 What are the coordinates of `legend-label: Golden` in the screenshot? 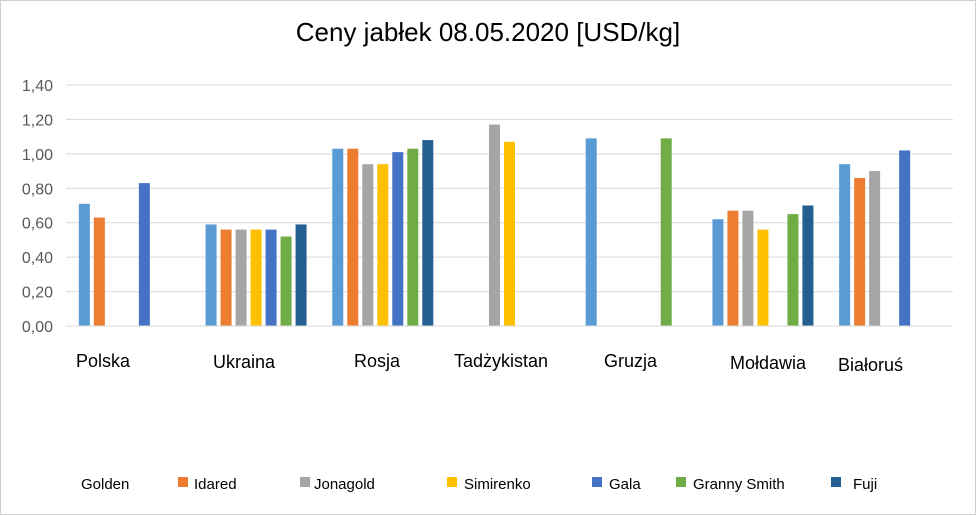 It's located at (105, 484).